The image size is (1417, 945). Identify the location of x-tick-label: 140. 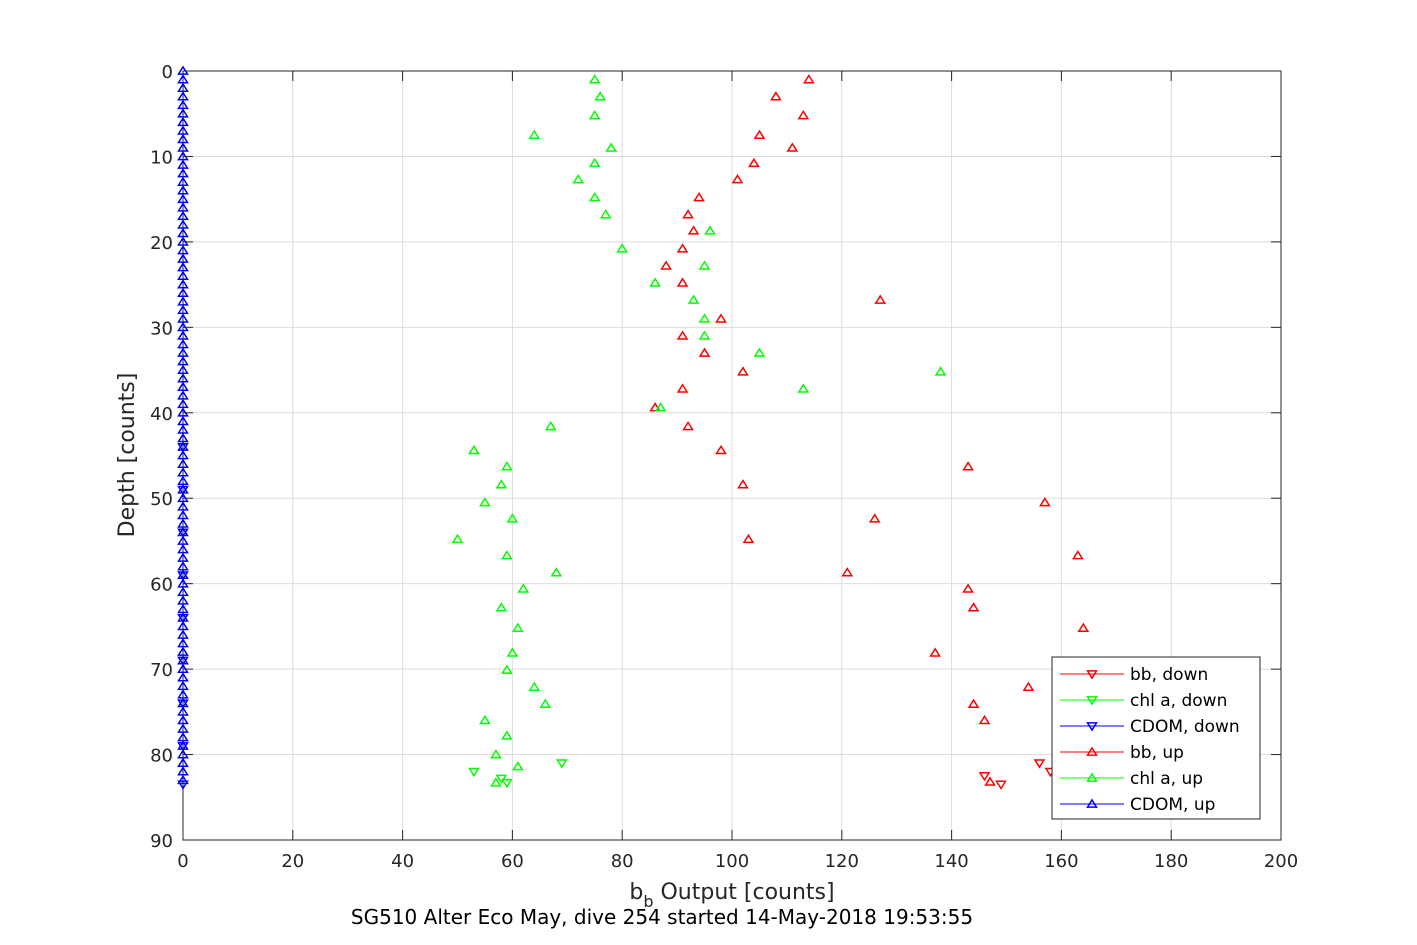
(951, 861).